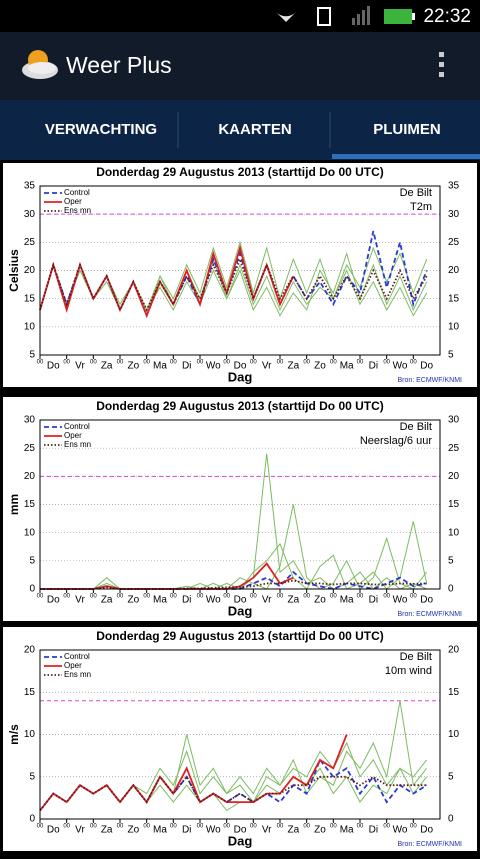  What do you see at coordinates (408, 671) in the screenshot?
I see `variable-label: 10m wind` at bounding box center [408, 671].